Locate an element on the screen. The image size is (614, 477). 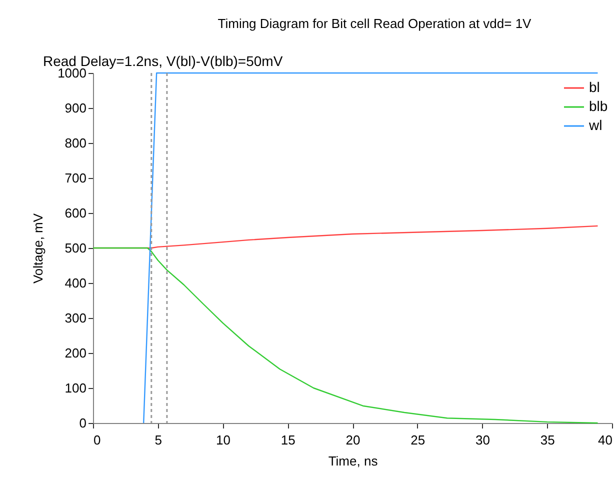
x-tick-label: 10 is located at coordinates (223, 440).